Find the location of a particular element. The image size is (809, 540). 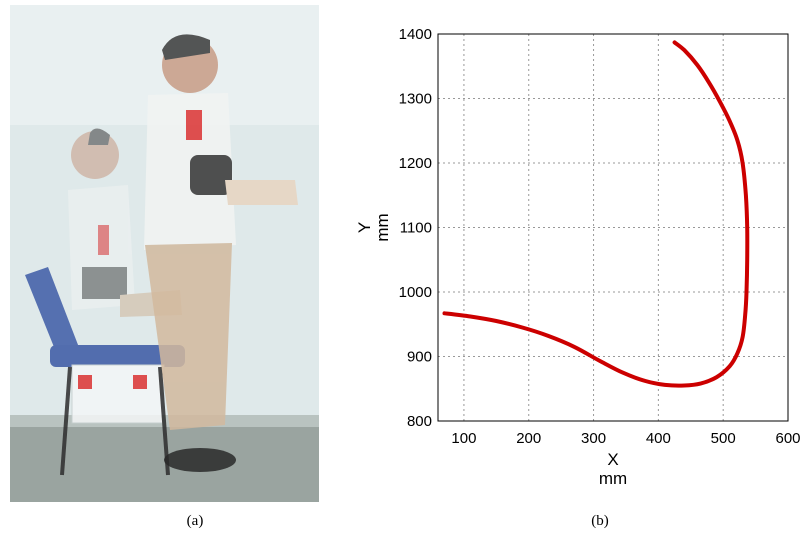

y-tick-label-3: 1100 is located at coordinates (416, 228).